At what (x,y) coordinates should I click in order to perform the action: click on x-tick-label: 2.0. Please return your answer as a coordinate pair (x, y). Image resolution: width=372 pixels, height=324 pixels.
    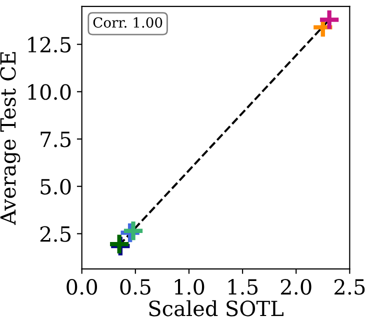
    Looking at the image, I should click on (296, 287).